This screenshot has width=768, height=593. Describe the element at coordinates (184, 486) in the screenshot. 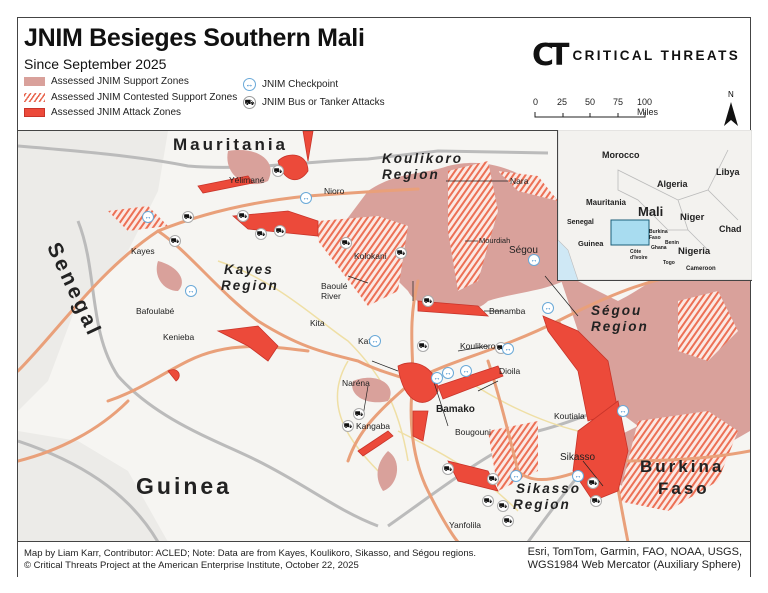

I see `country-label-guinea: Guinea` at that location.